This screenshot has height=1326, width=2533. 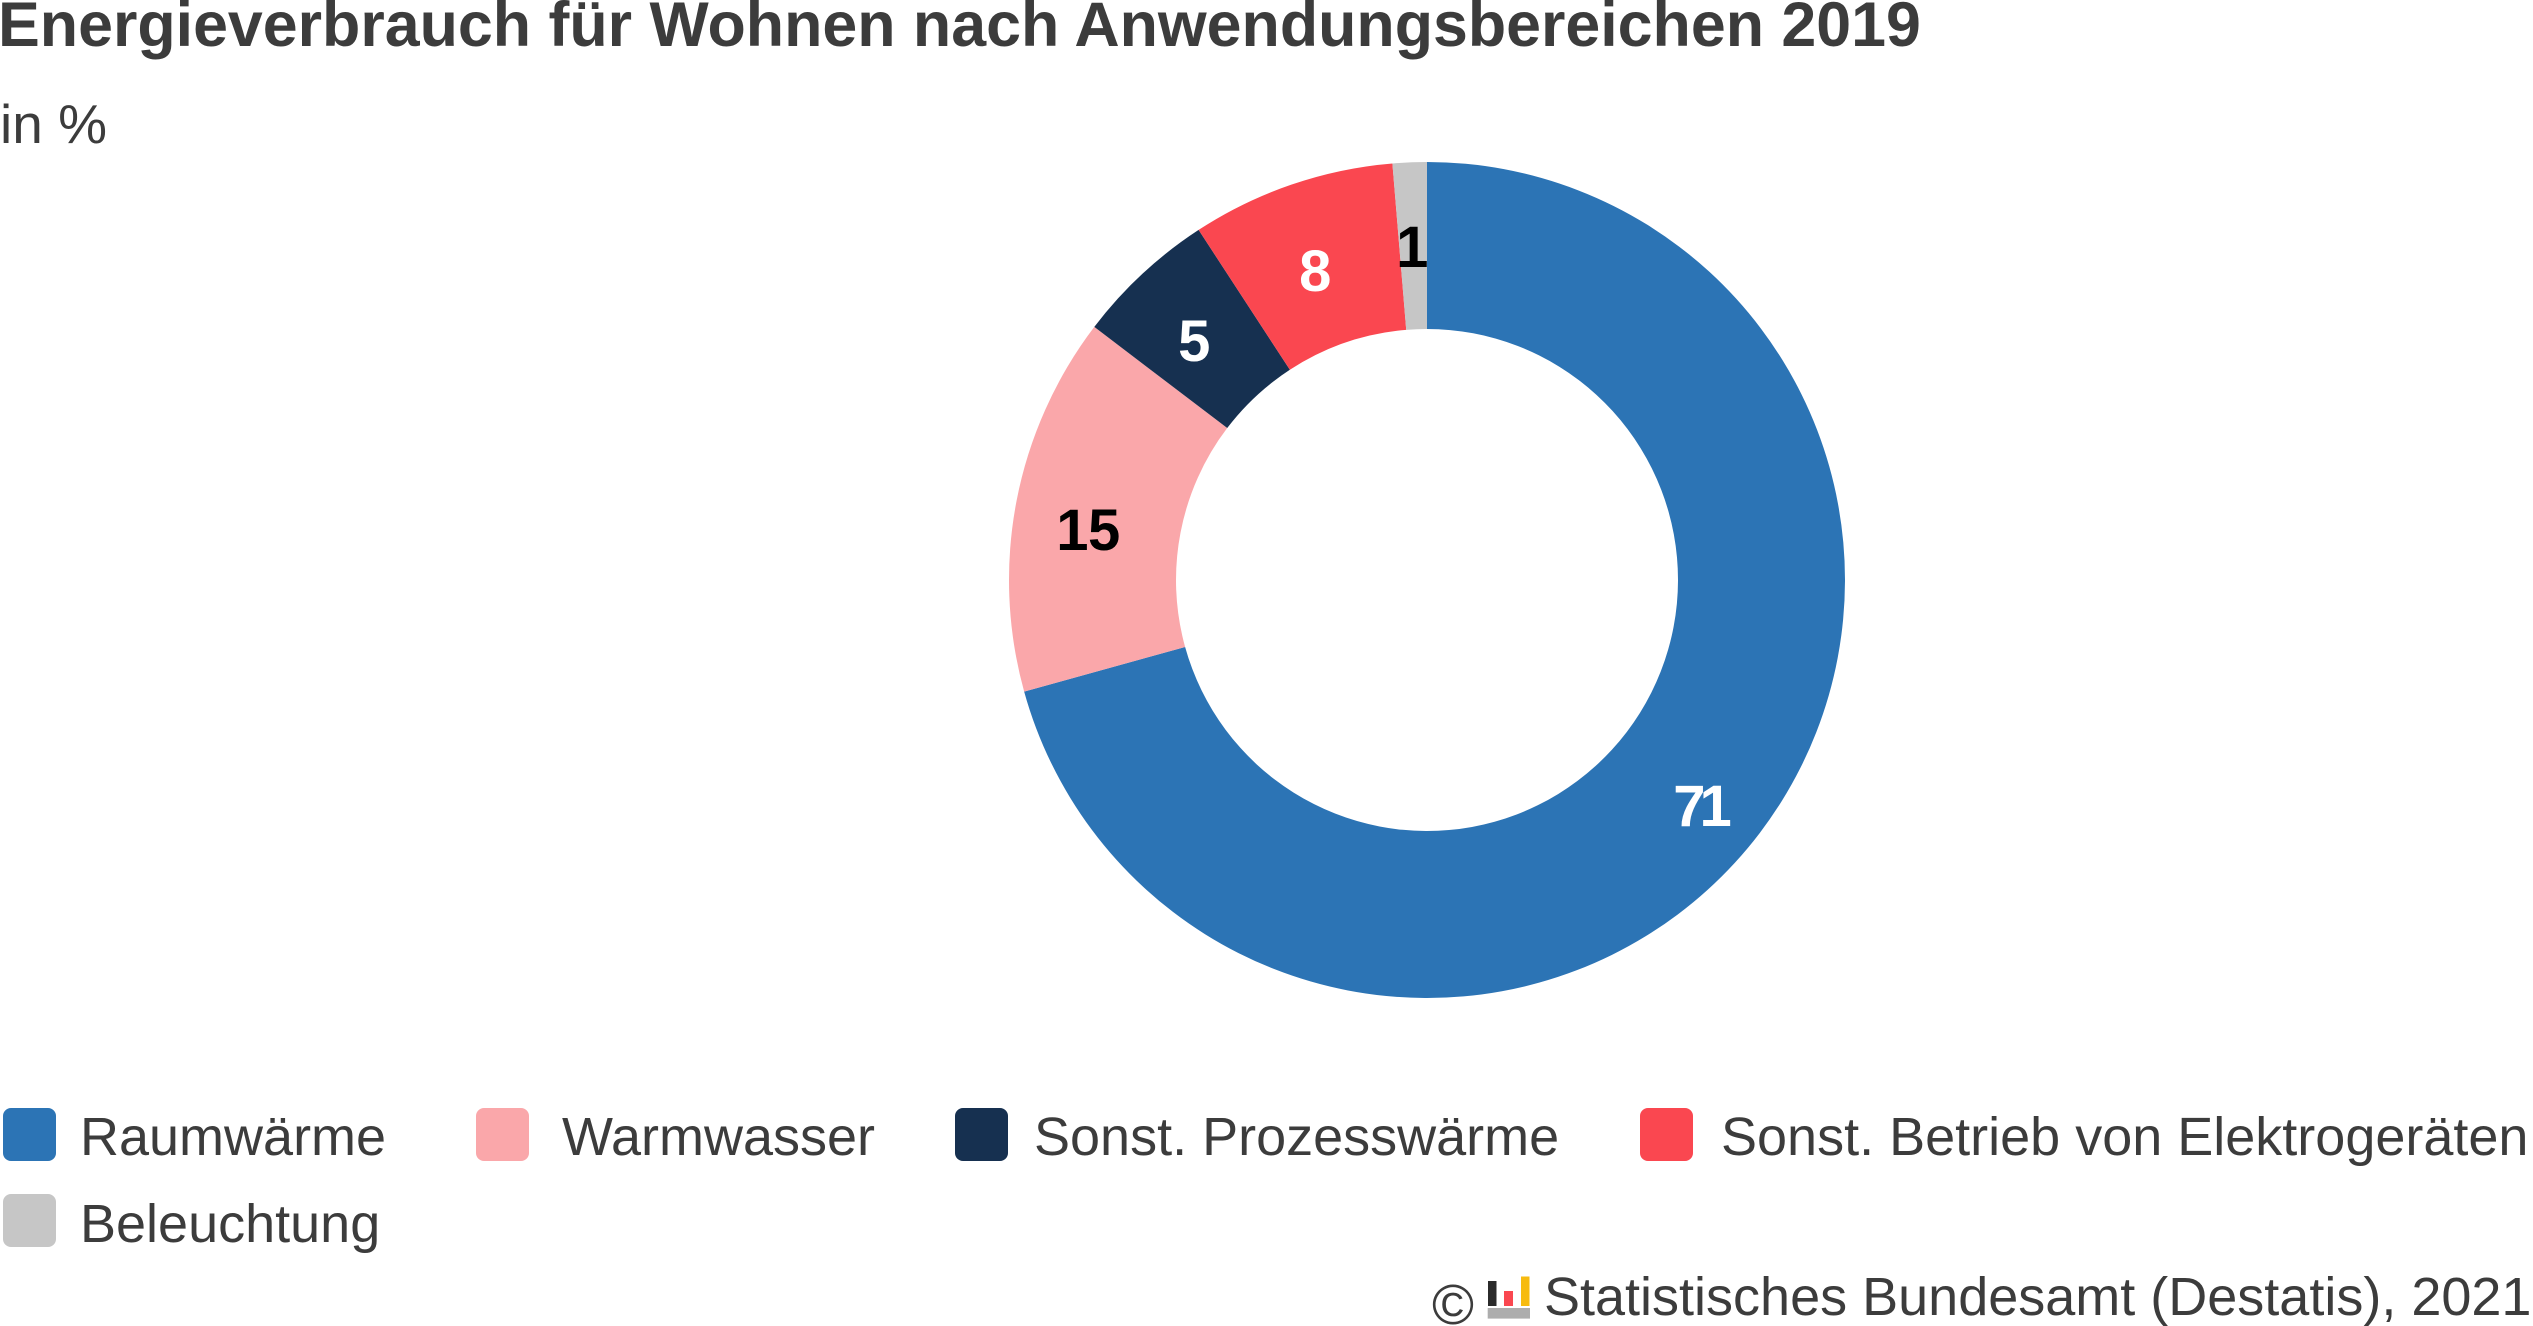 What do you see at coordinates (1412, 247) in the screenshot?
I see `svg-text: 1` at bounding box center [1412, 247].